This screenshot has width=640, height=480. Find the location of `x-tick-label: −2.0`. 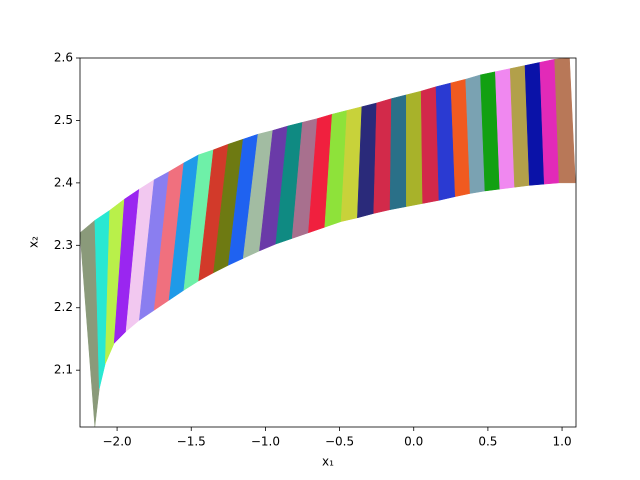

x-tick-label: −2.0 is located at coordinates (117, 442).